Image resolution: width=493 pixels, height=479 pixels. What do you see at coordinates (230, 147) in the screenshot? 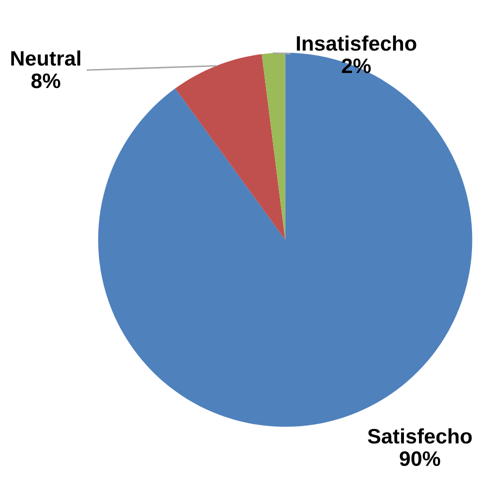
I see `pie-slice` at bounding box center [230, 147].